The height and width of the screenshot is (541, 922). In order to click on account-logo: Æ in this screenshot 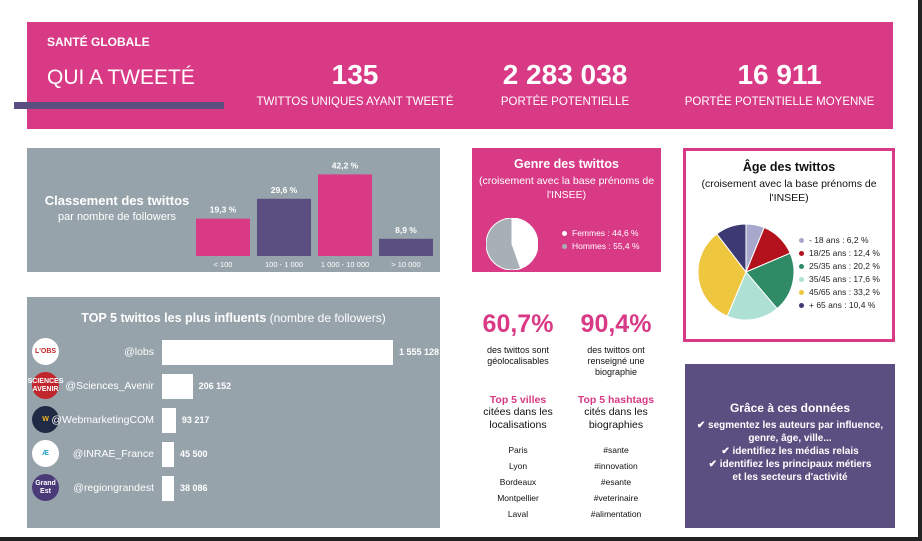, I will do `click(45, 453)`.